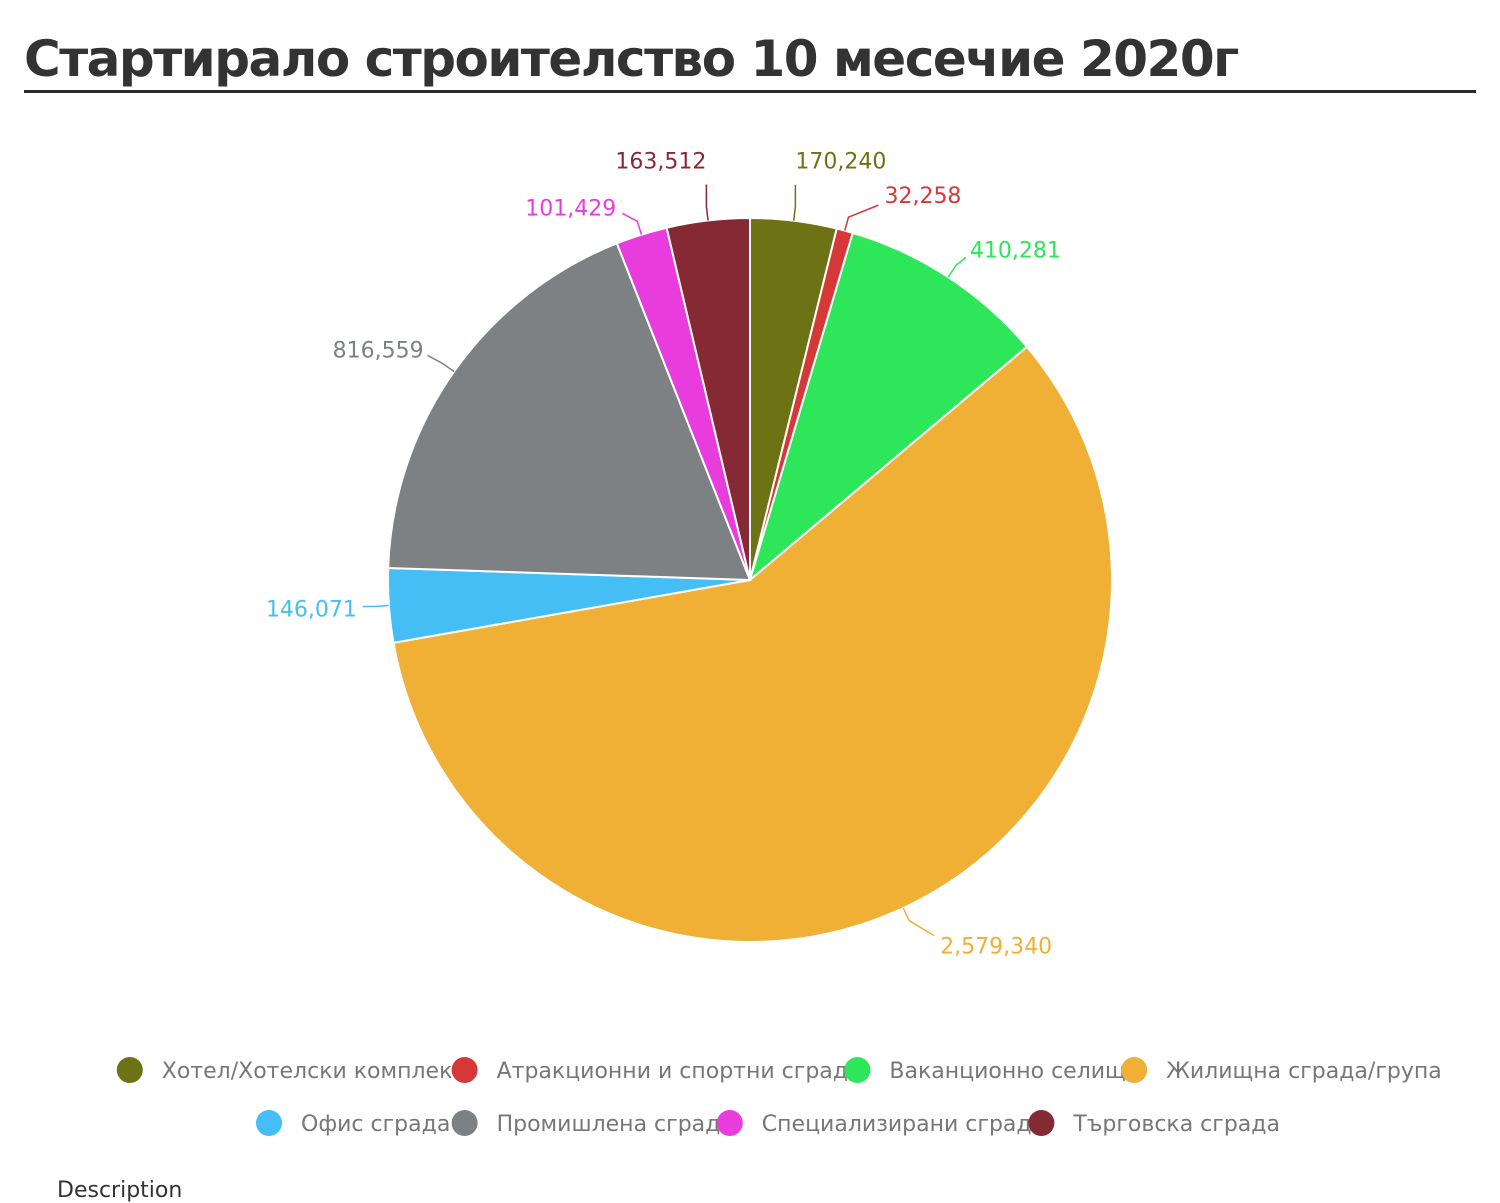 The height and width of the screenshot is (1203, 1500). Describe the element at coordinates (840, 162) in the screenshot. I see `data-label: 170,240` at that location.